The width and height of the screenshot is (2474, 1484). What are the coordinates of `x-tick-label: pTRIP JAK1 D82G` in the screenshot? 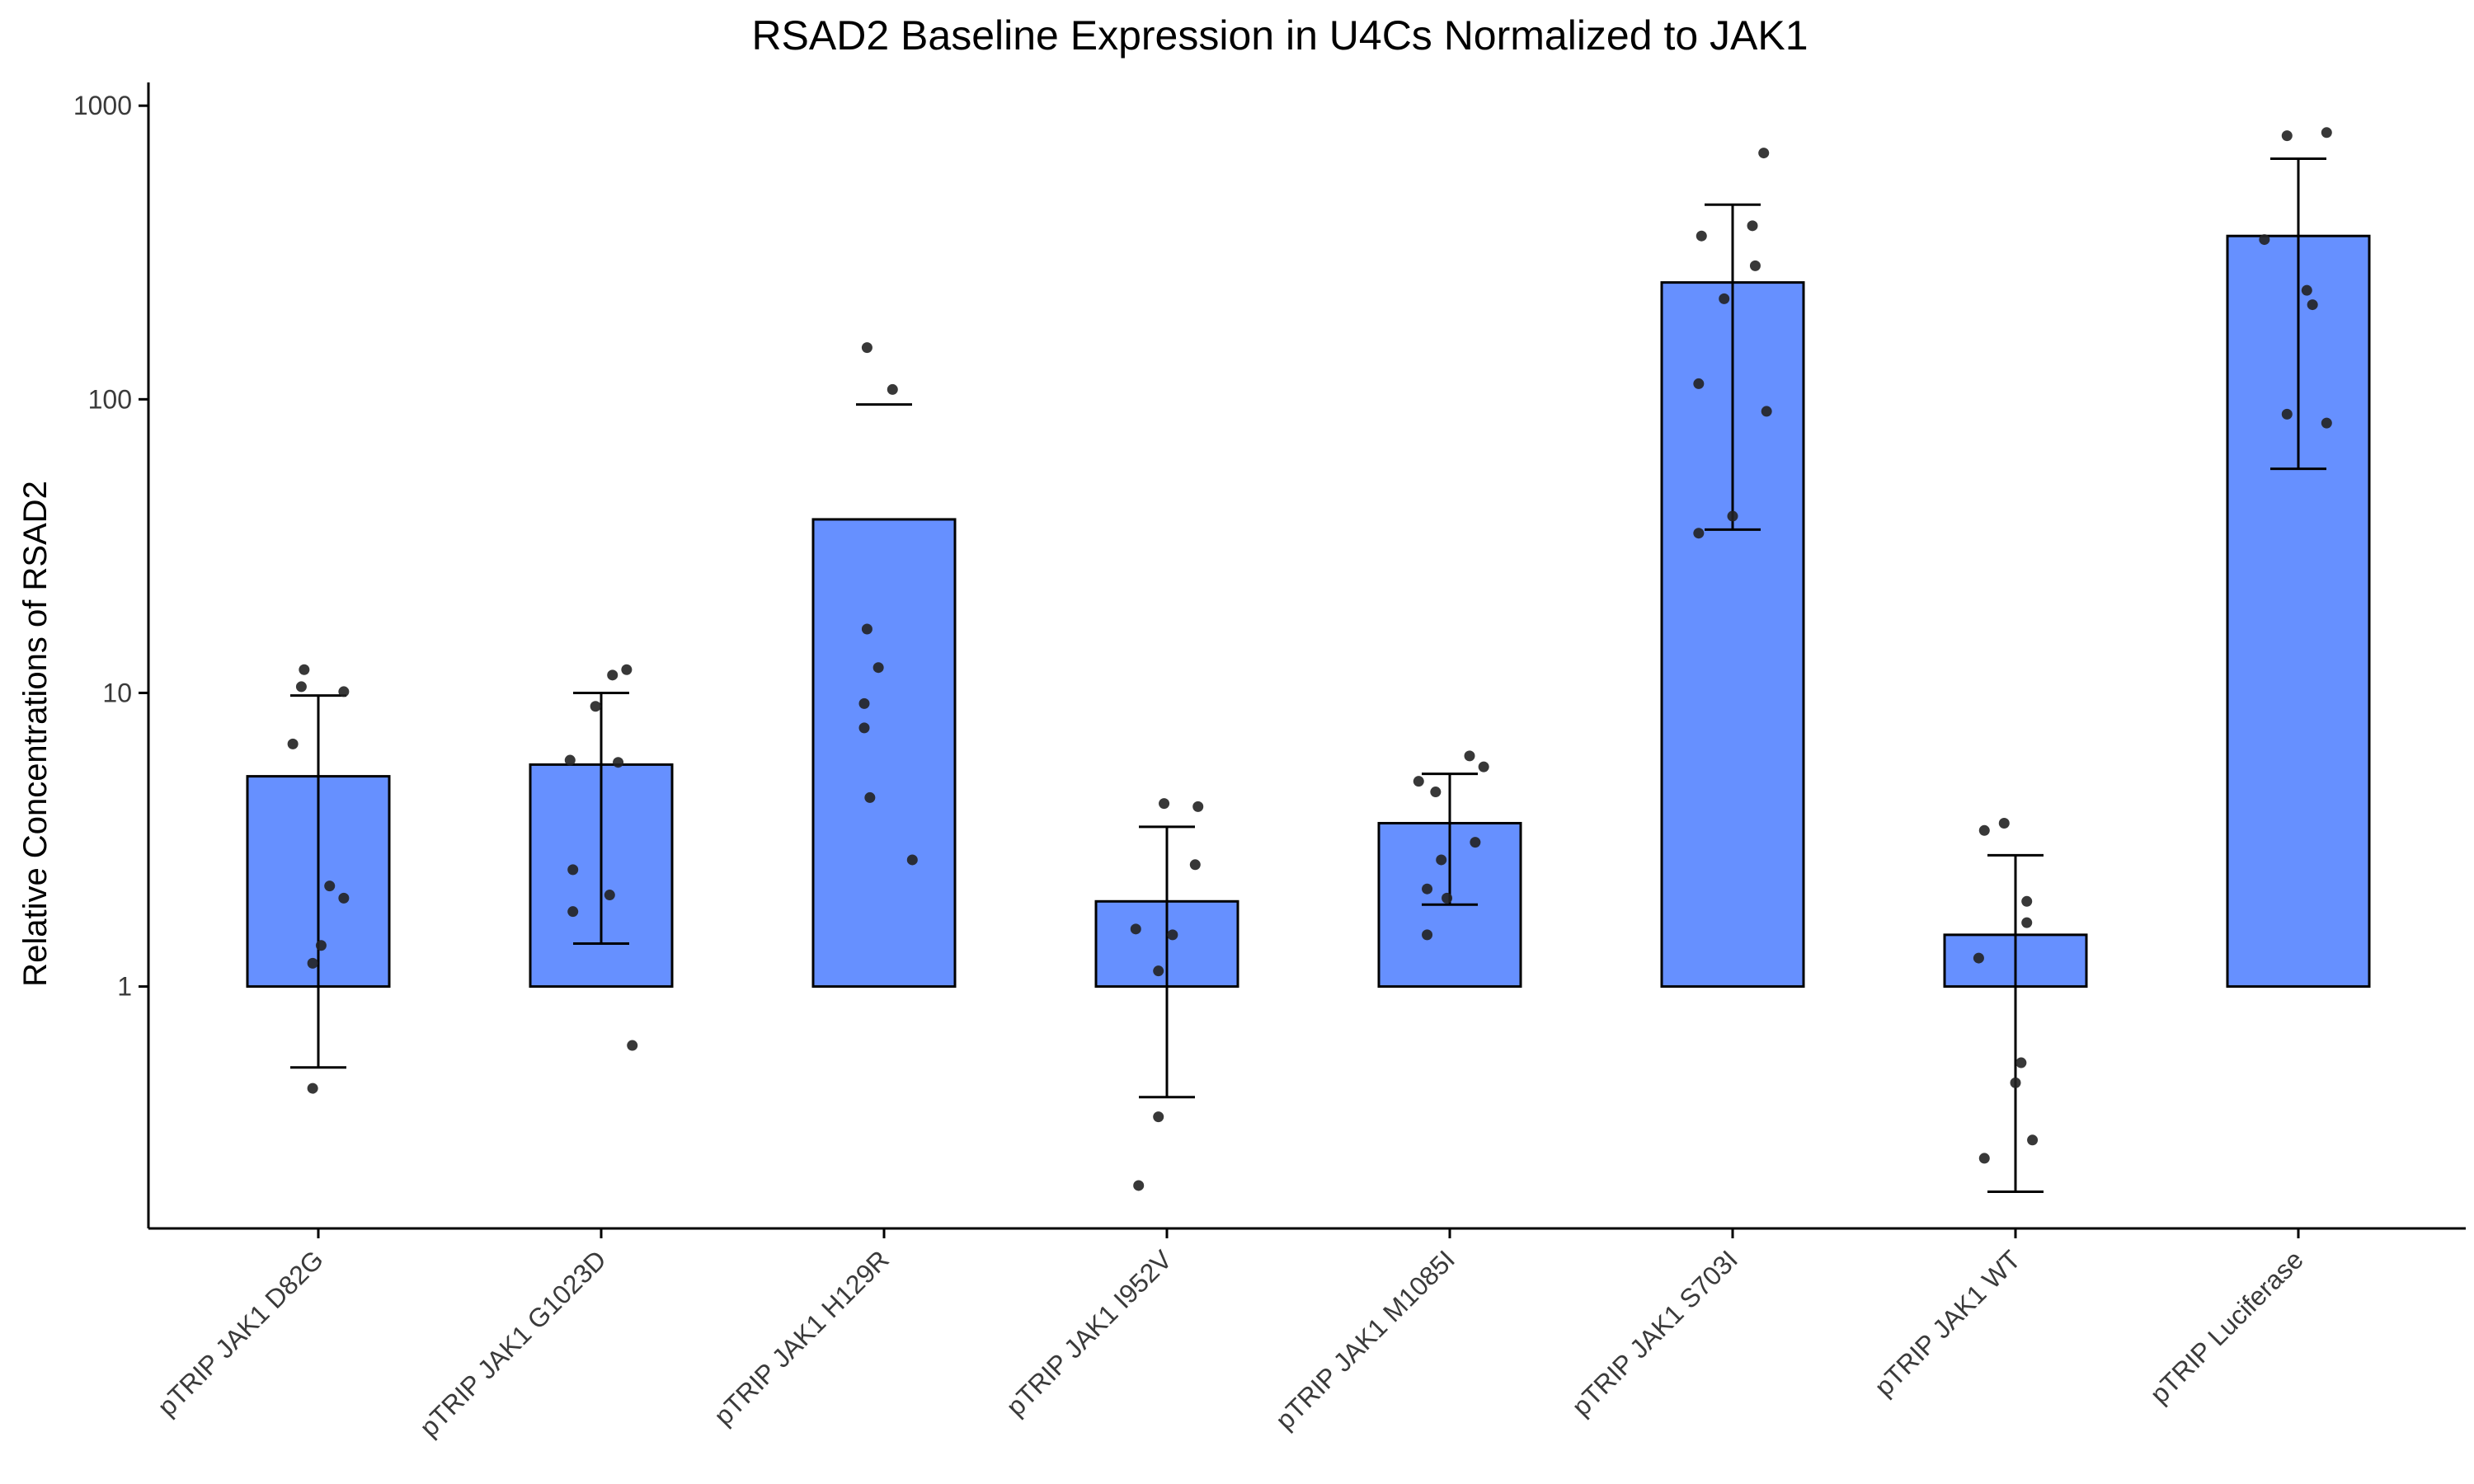 It's located at (240, 1332).